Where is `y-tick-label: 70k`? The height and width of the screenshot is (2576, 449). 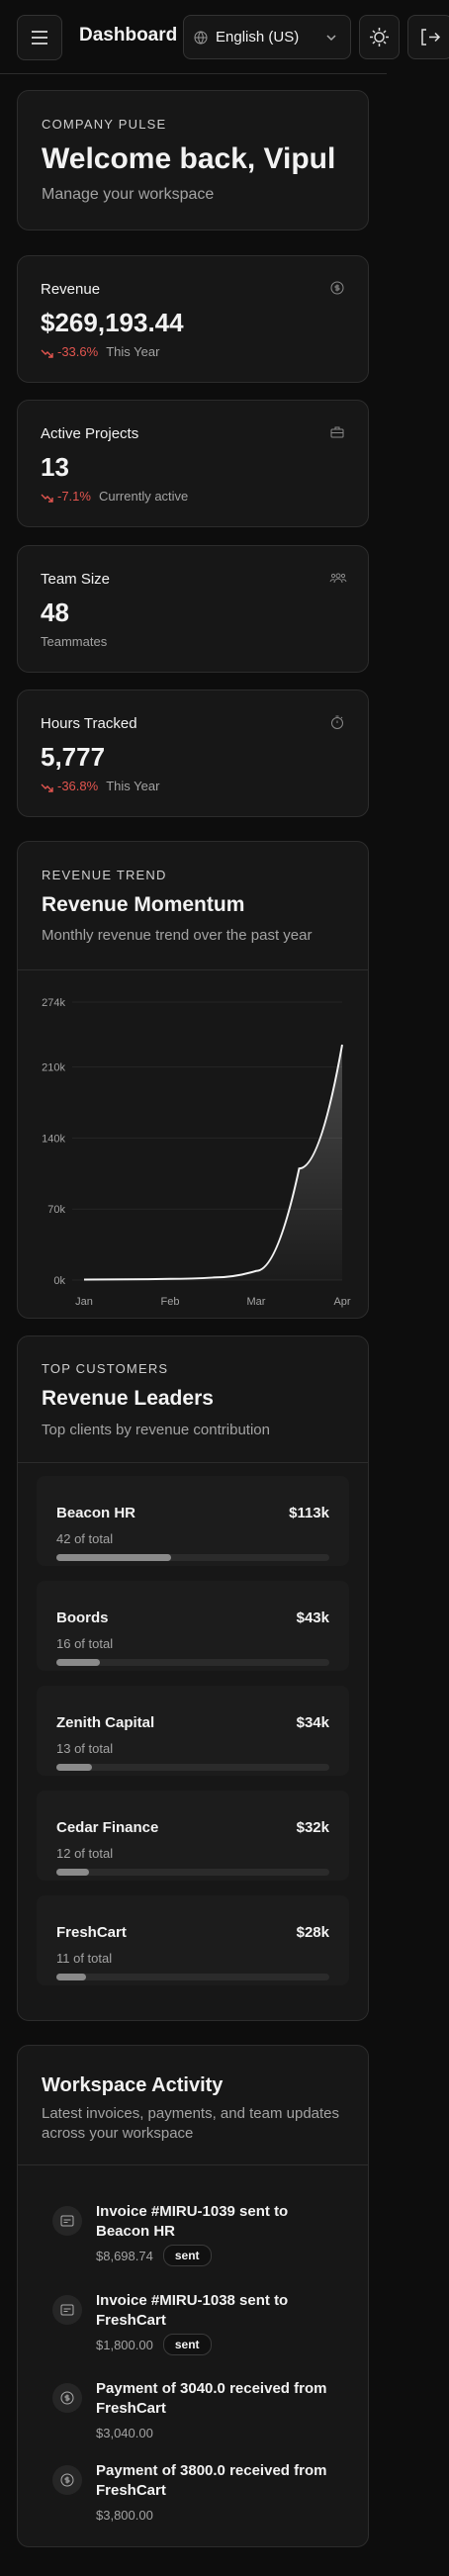 y-tick-label: 70k is located at coordinates (56, 1210).